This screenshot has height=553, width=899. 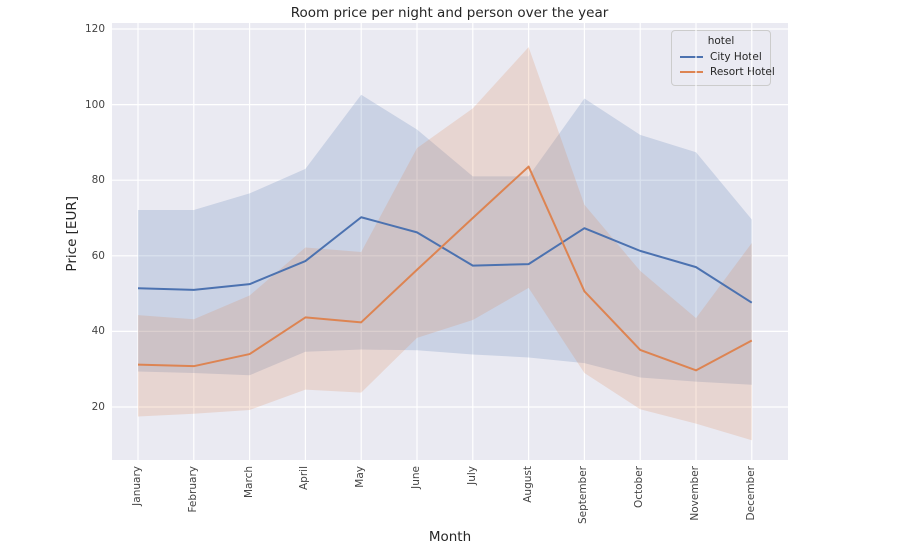 I want to click on x-tick-label: November, so click(x=695, y=493).